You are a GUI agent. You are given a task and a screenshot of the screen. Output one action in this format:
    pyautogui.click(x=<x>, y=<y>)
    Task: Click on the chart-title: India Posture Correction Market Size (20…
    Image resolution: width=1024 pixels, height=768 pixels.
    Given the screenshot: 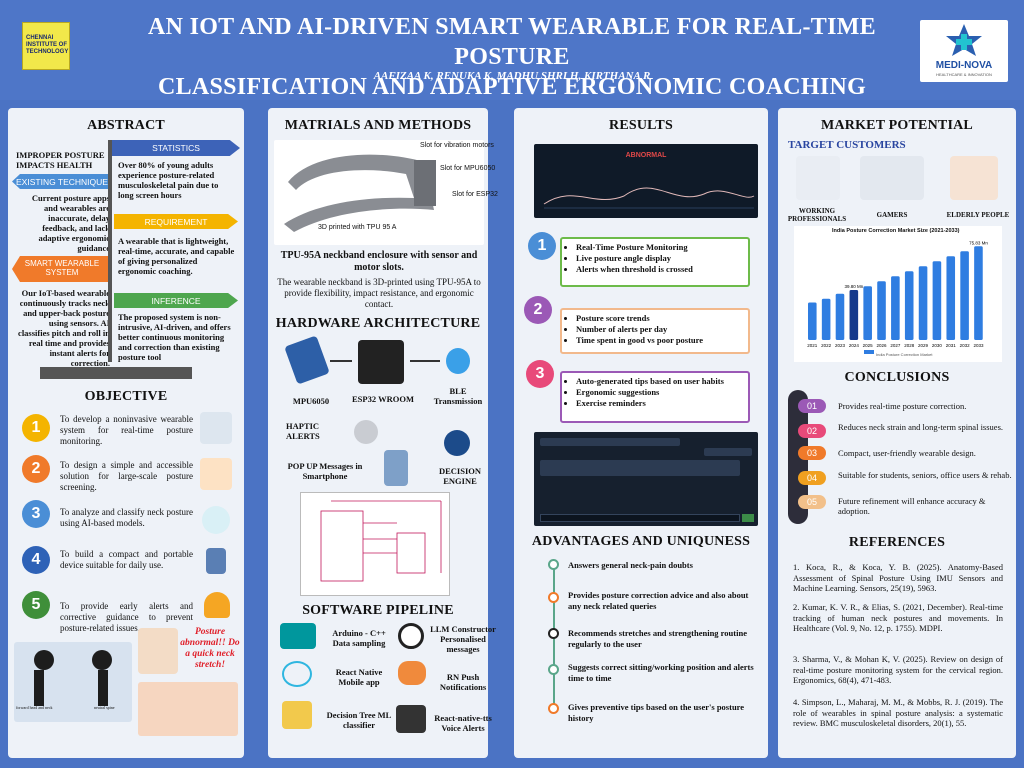 What is the action you would take?
    pyautogui.click(x=896, y=231)
    